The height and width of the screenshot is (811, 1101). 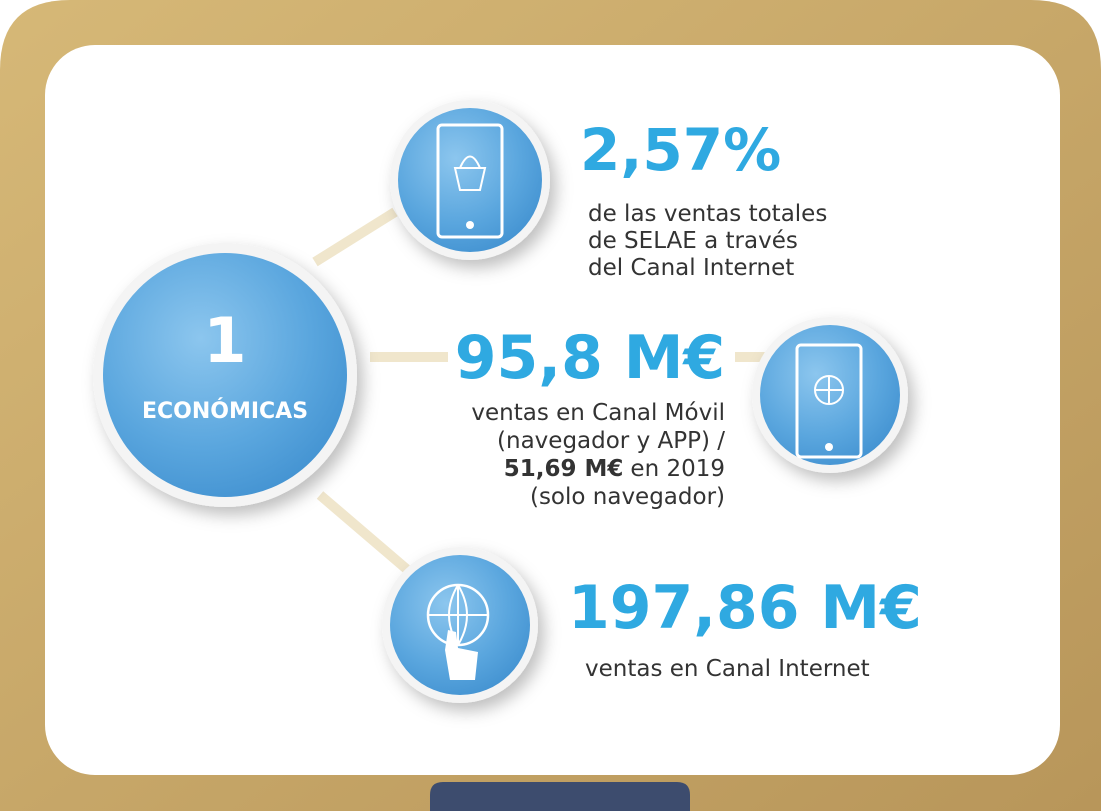 What do you see at coordinates (224, 340) in the screenshot?
I see `center-number: 1` at bounding box center [224, 340].